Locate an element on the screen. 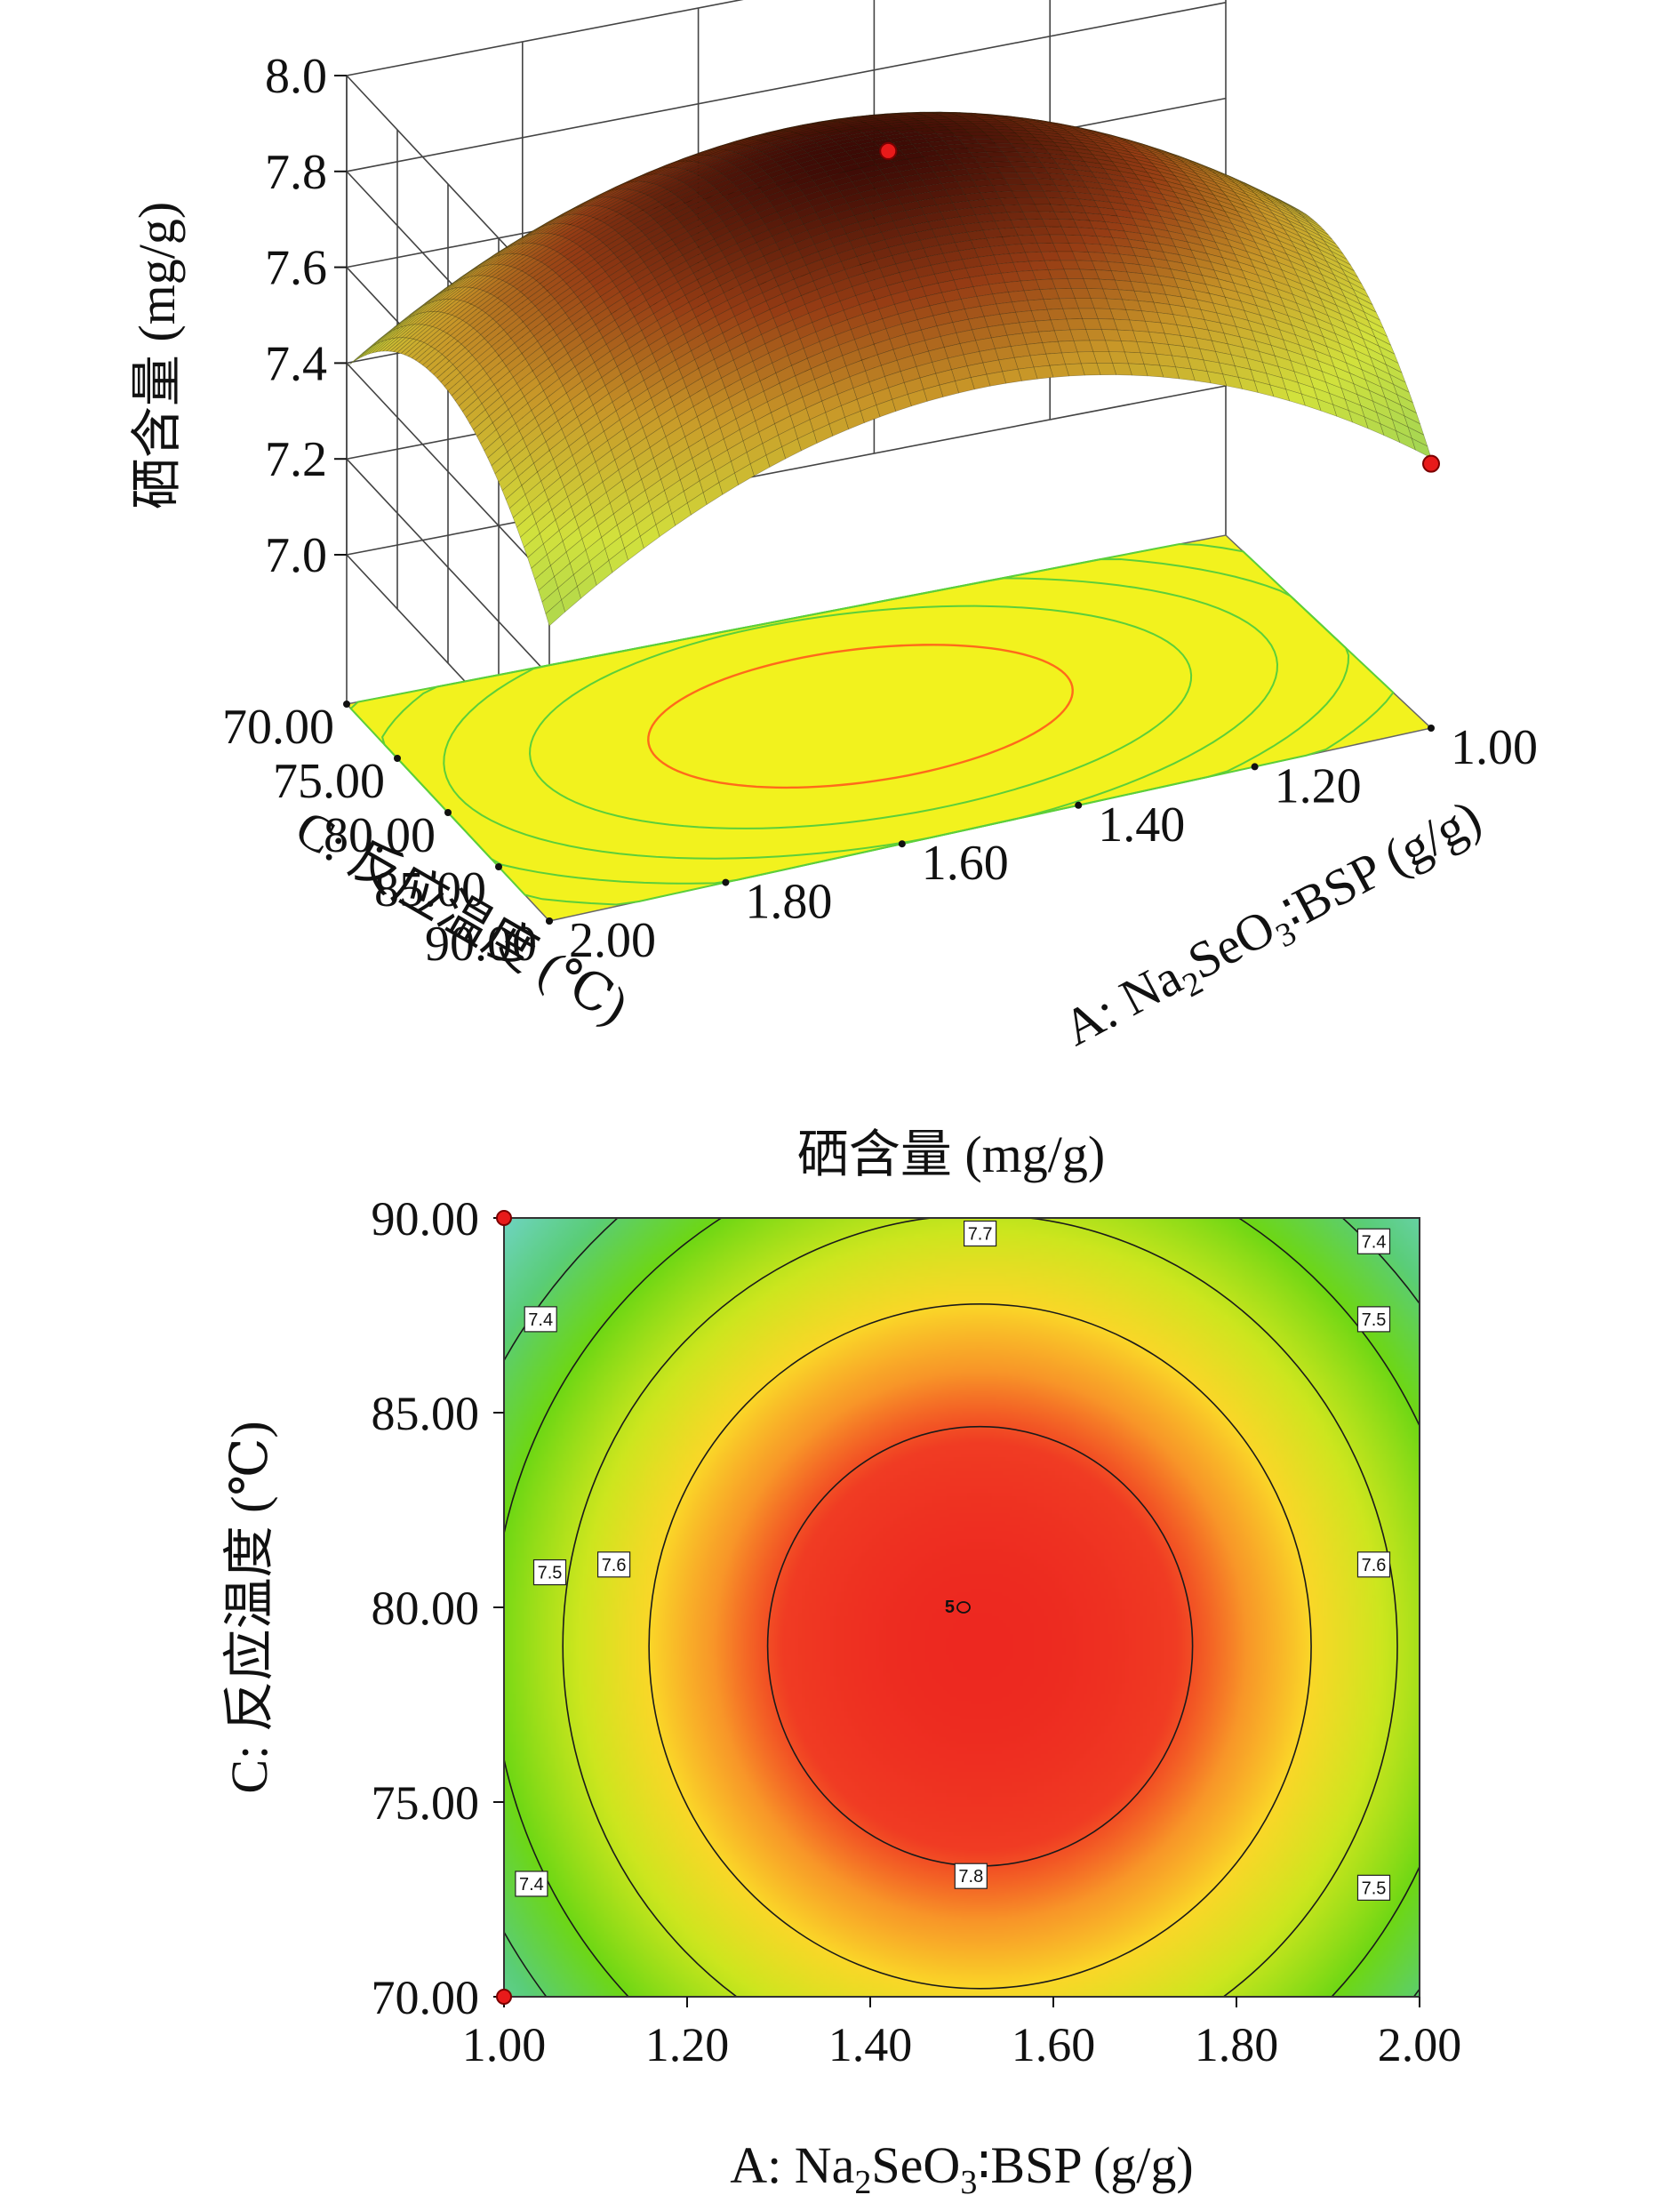 The height and width of the screenshot is (2211, 1680). y-tick-label: 70.00 is located at coordinates (426, 1998).